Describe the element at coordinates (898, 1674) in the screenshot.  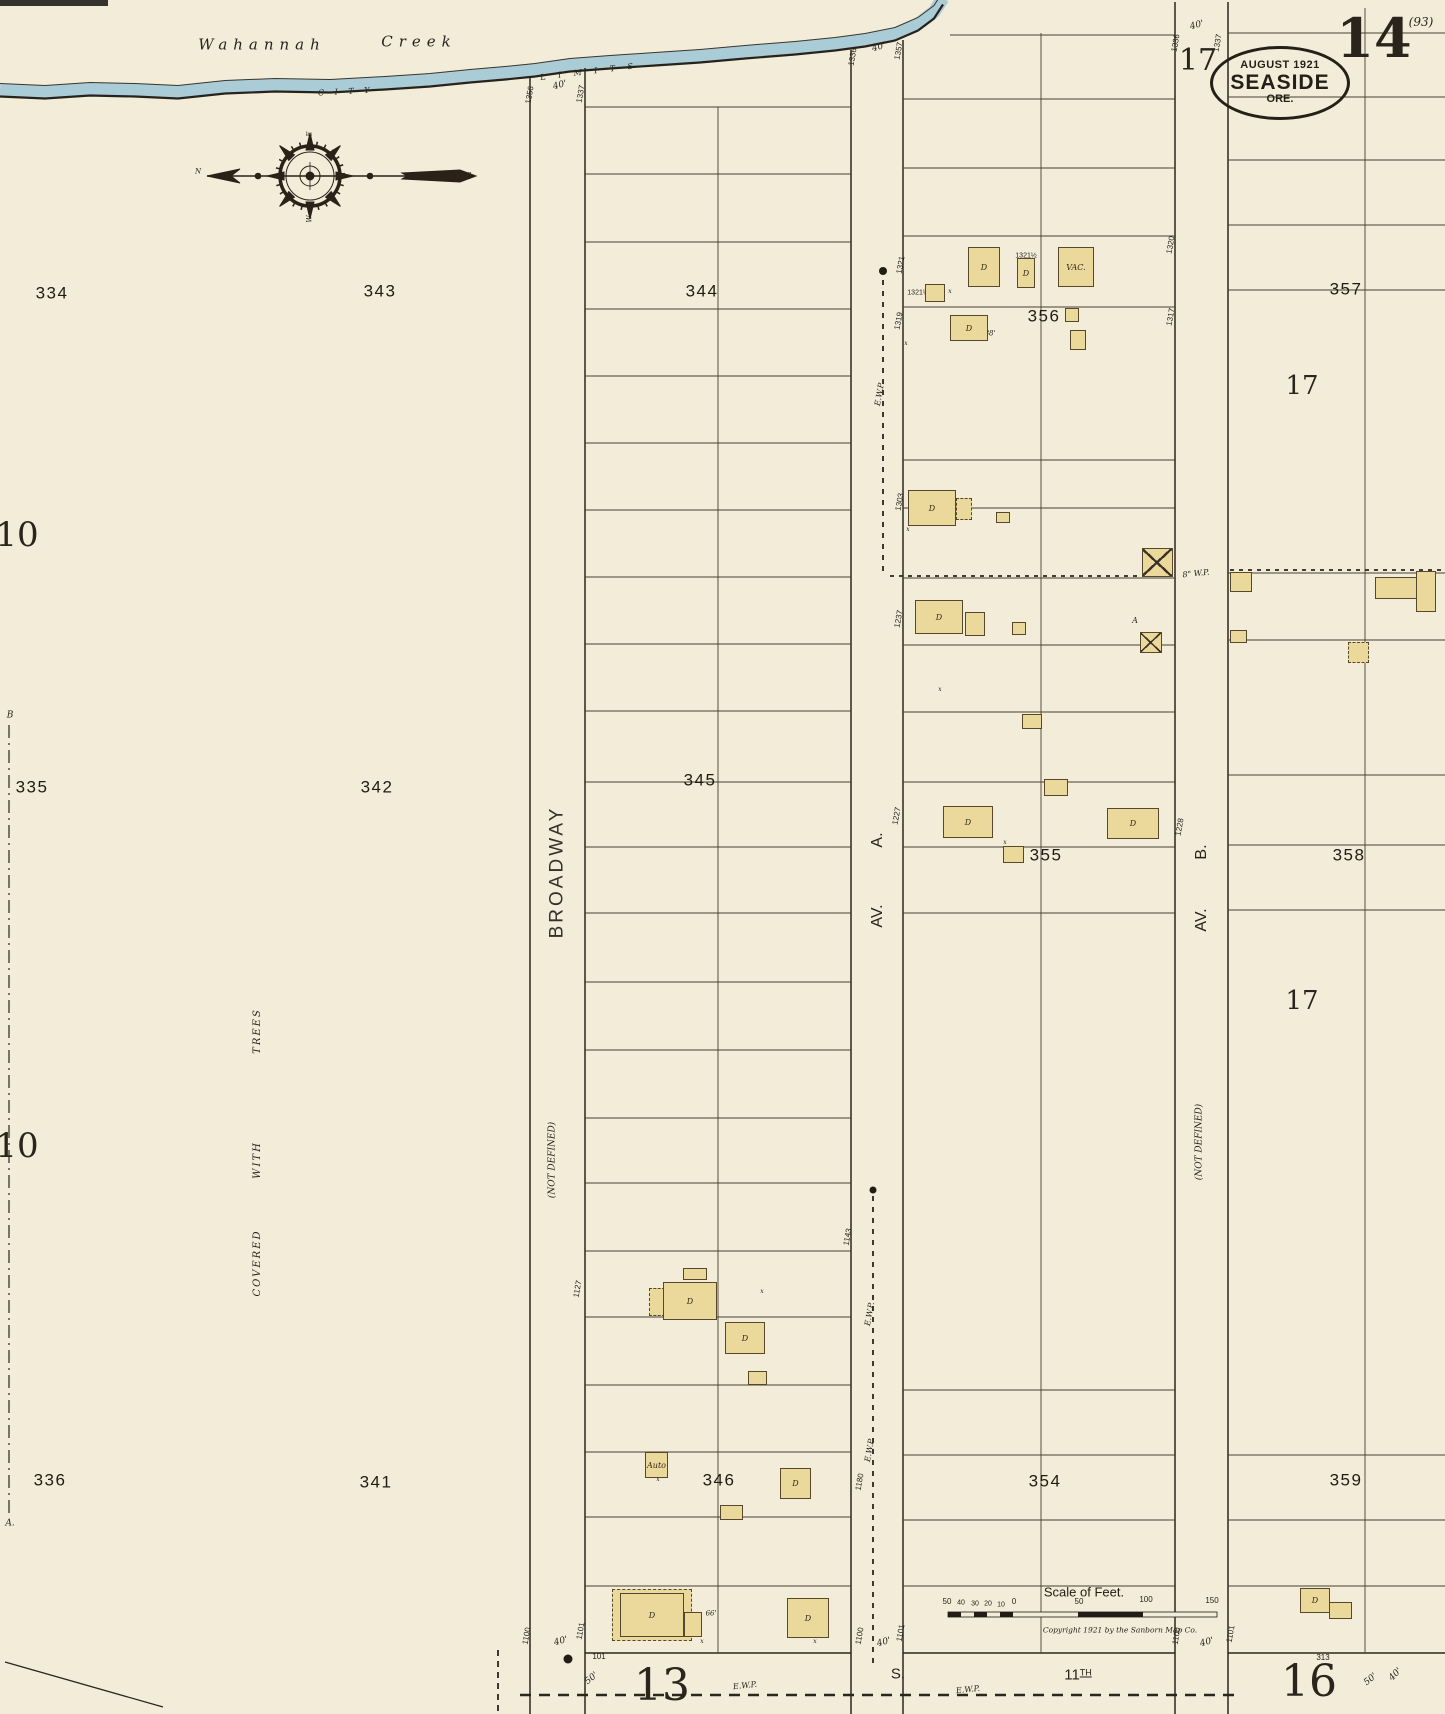
I see `street-name-s: S.` at that location.